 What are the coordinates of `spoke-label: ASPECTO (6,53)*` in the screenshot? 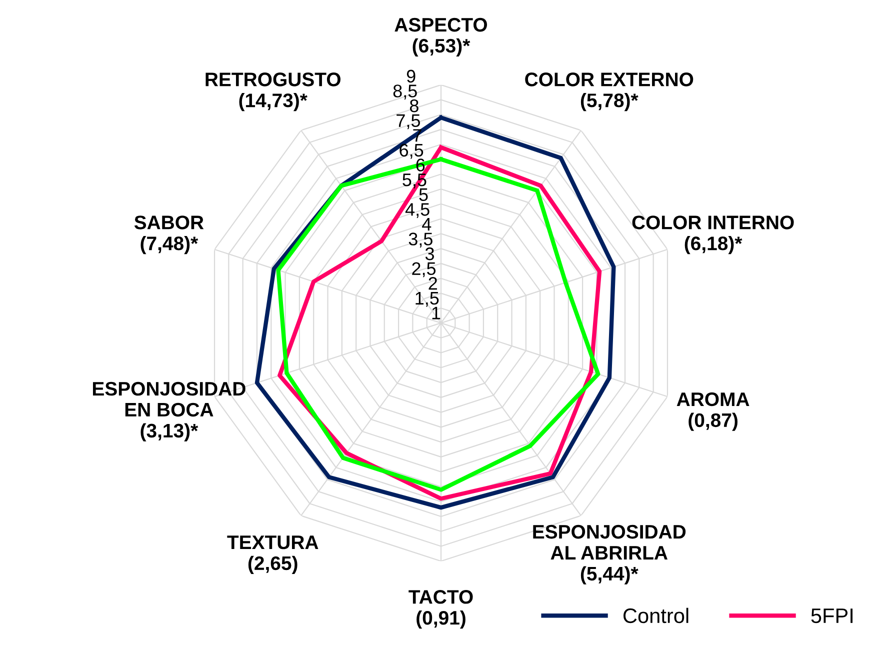 It's located at (441, 37).